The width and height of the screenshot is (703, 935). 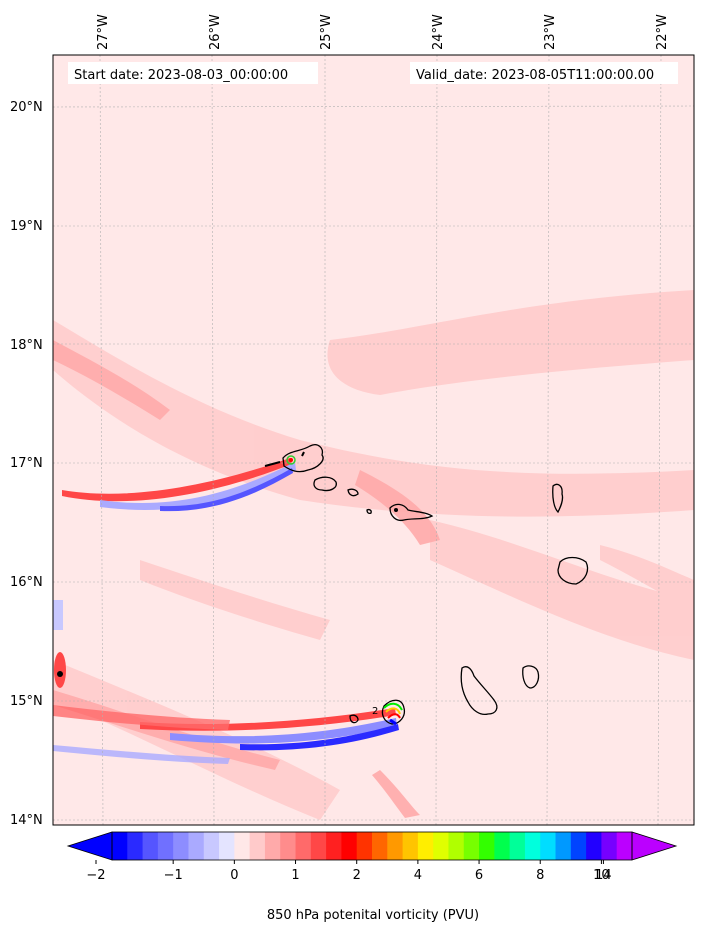 I want to click on island-maio, so click(x=531, y=677).